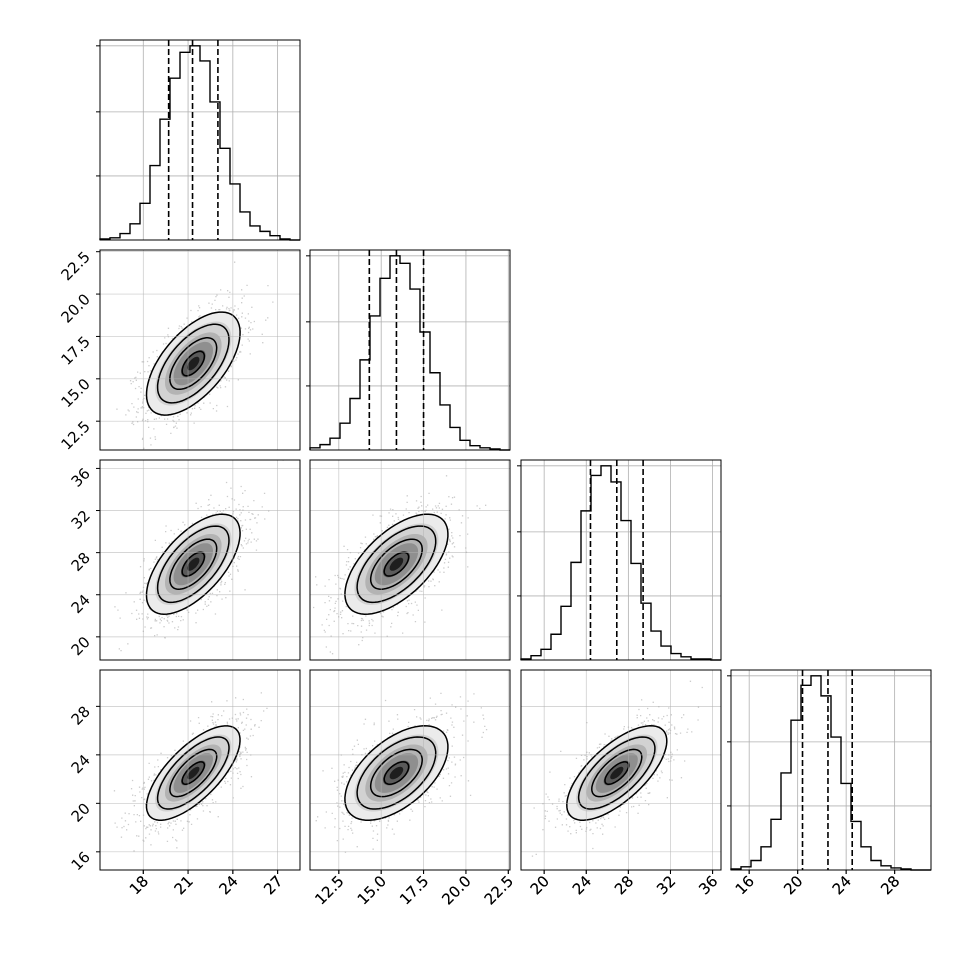 This screenshot has width=970, height=970. Describe the element at coordinates (81, 861) in the screenshot. I see `y-tick-label: 16` at that location.